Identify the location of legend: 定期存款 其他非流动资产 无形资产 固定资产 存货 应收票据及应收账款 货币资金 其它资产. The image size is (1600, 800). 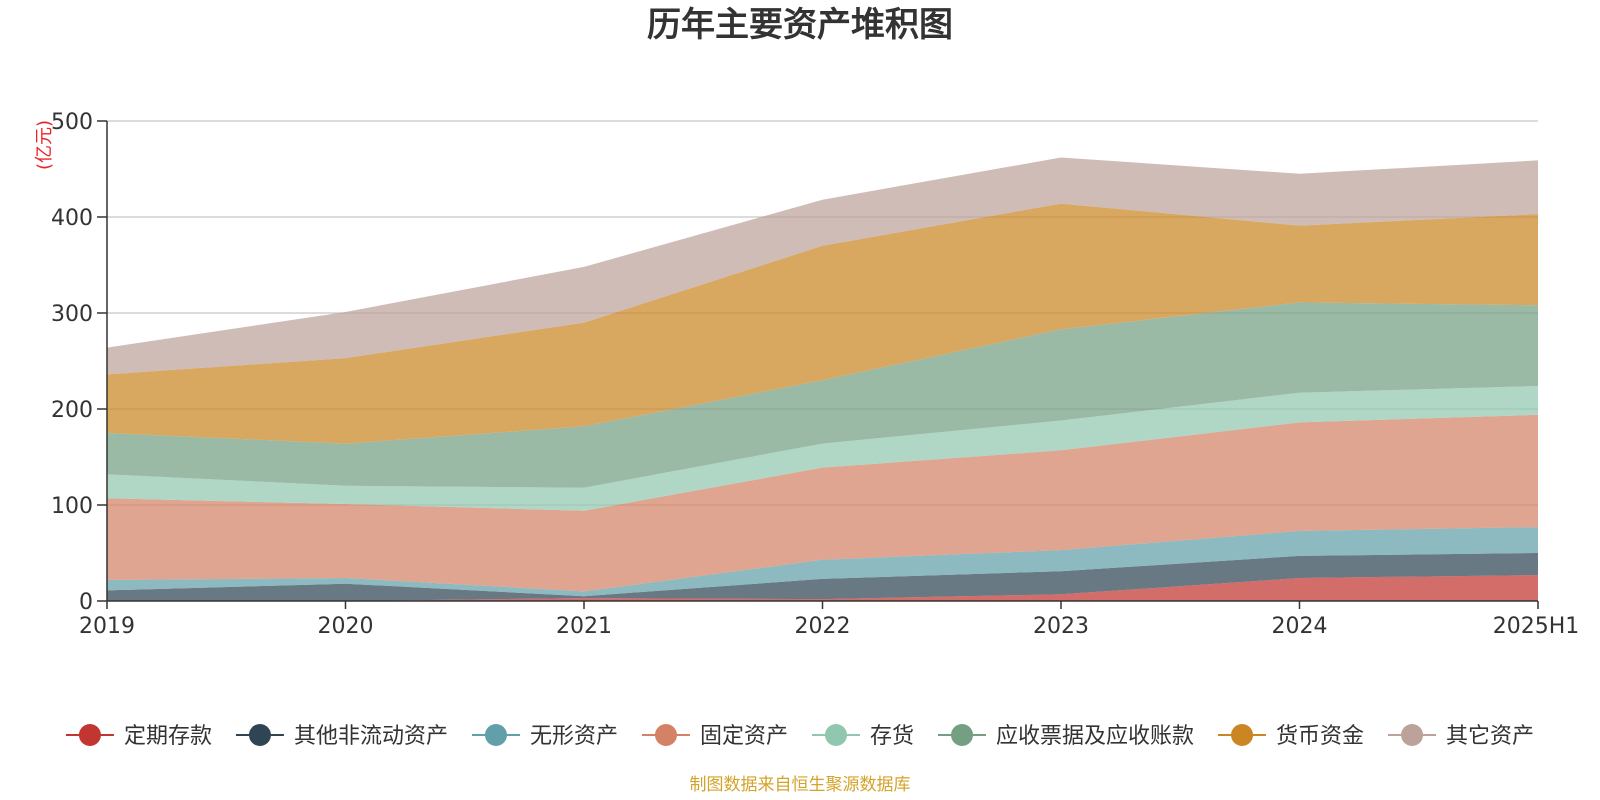
(799, 736).